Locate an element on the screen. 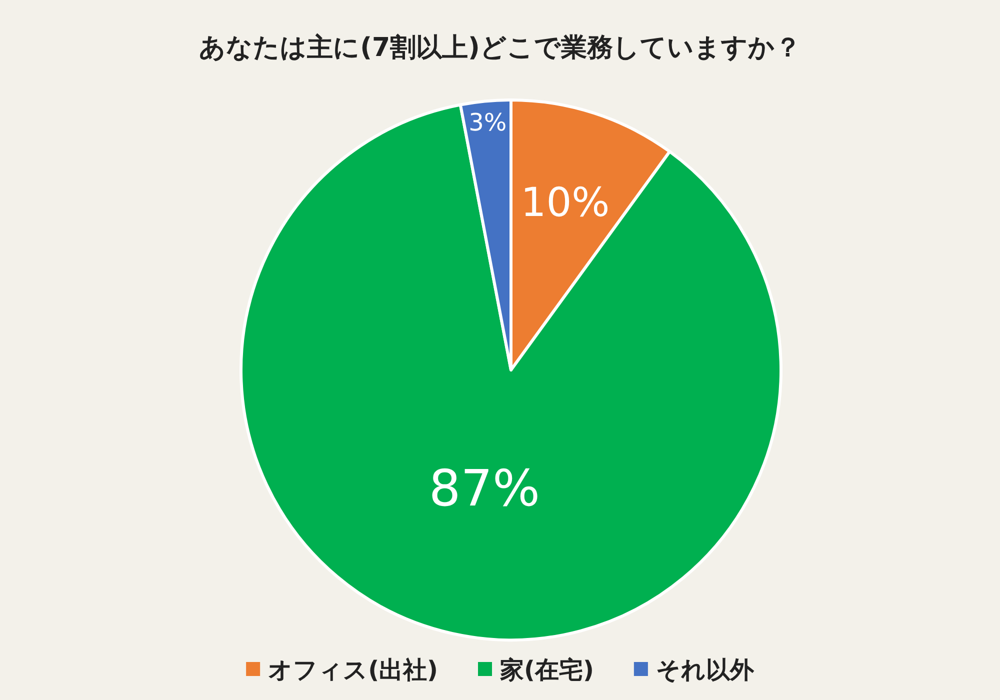  data-label: 3% is located at coordinates (487, 122).